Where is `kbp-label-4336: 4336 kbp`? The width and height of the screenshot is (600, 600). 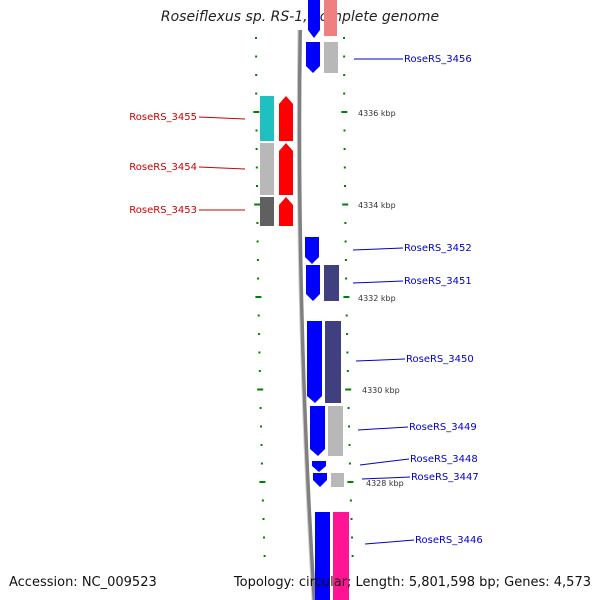
kbp-label-4336: 4336 kbp is located at coordinates (377, 113).